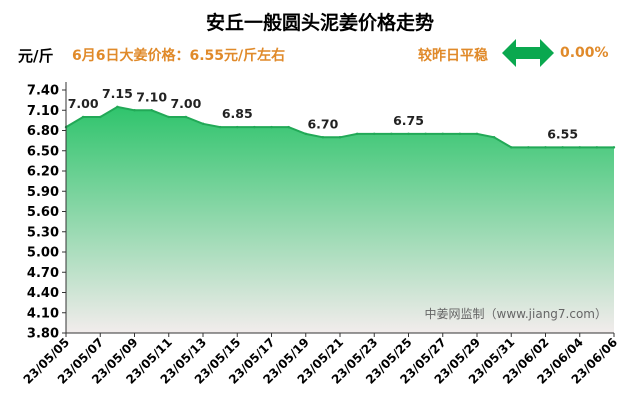 The image size is (640, 410). I want to click on data-label: 7.15, so click(117, 93).